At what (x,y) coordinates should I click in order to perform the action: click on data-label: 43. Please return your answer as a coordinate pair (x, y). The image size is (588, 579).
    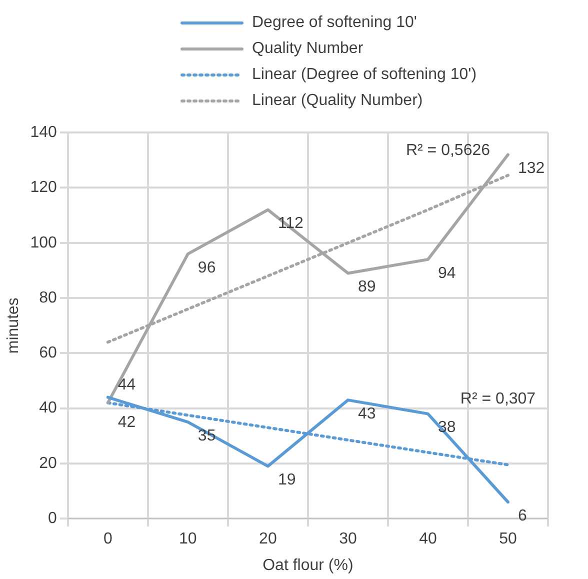
    Looking at the image, I should click on (367, 413).